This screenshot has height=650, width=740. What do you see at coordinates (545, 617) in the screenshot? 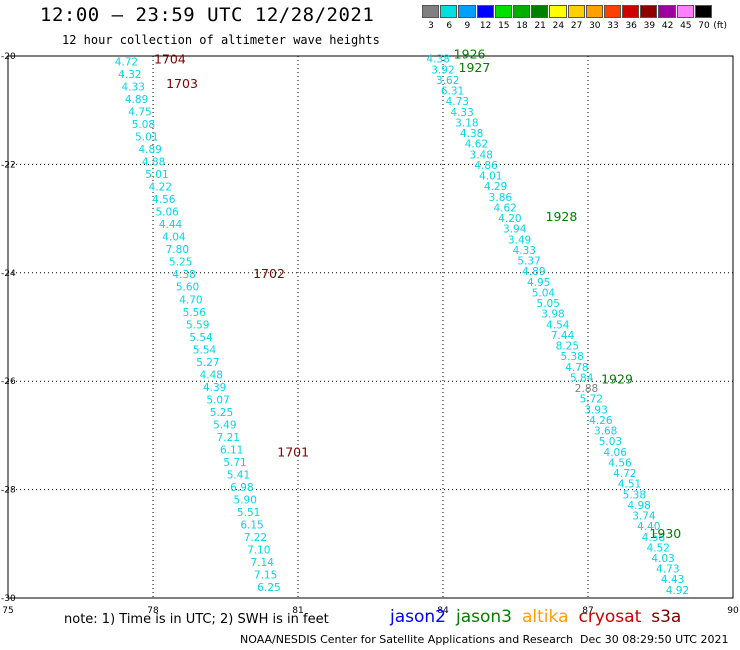
I see `satellite-legend-altika: altika` at bounding box center [545, 617].